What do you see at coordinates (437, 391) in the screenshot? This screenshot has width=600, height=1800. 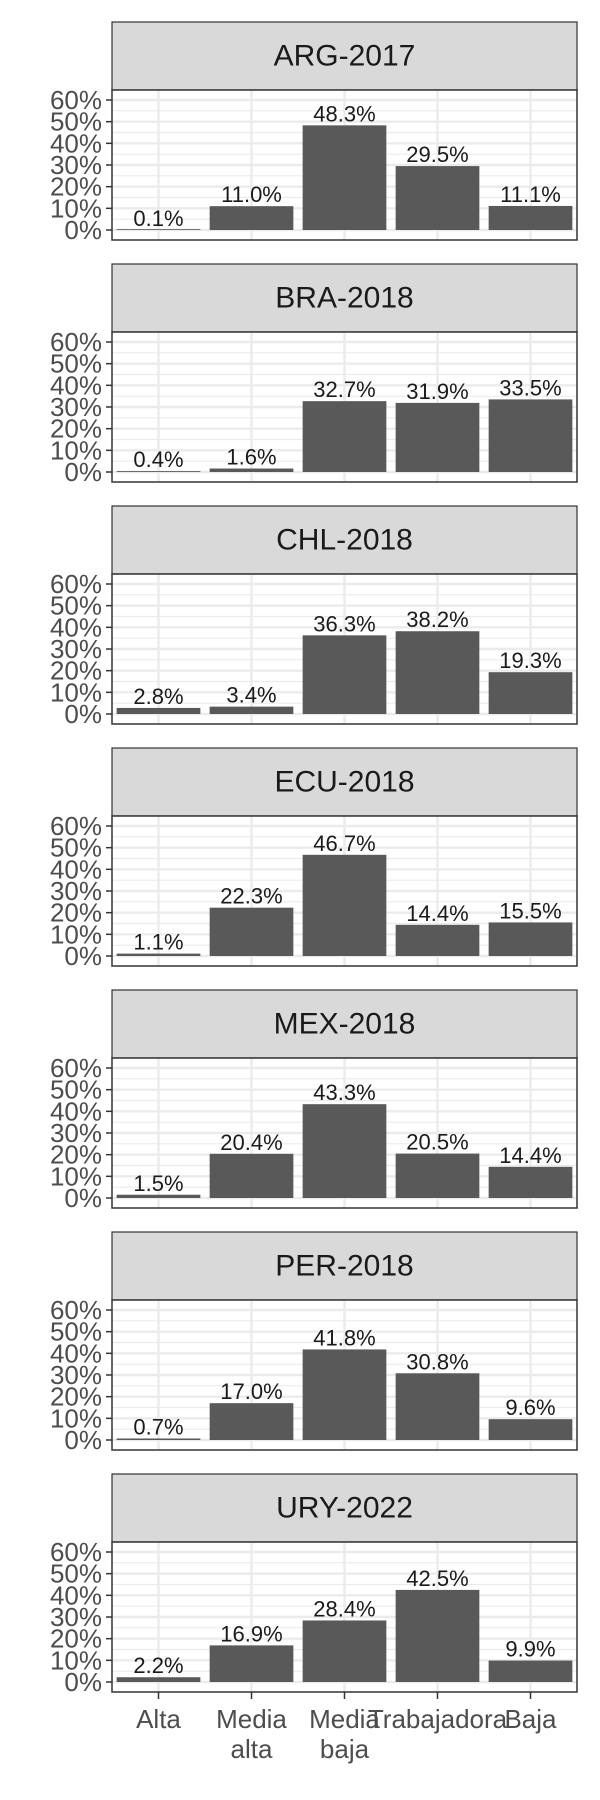 I see `bar-value-label: 31.9%` at bounding box center [437, 391].